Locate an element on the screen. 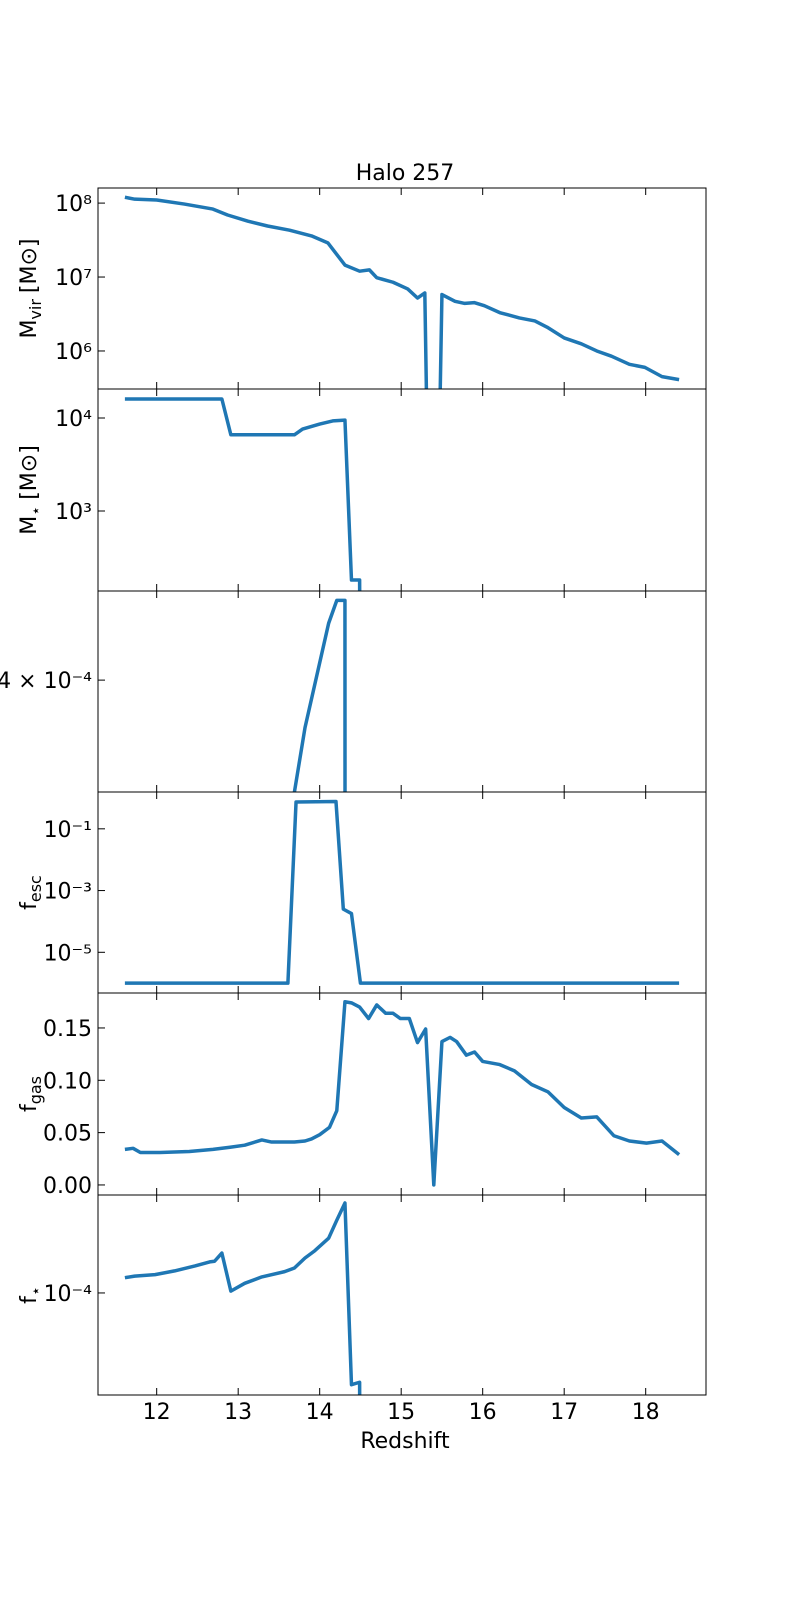 The image size is (800, 1600). y-tick-label: 0.05 is located at coordinates (67, 1134).